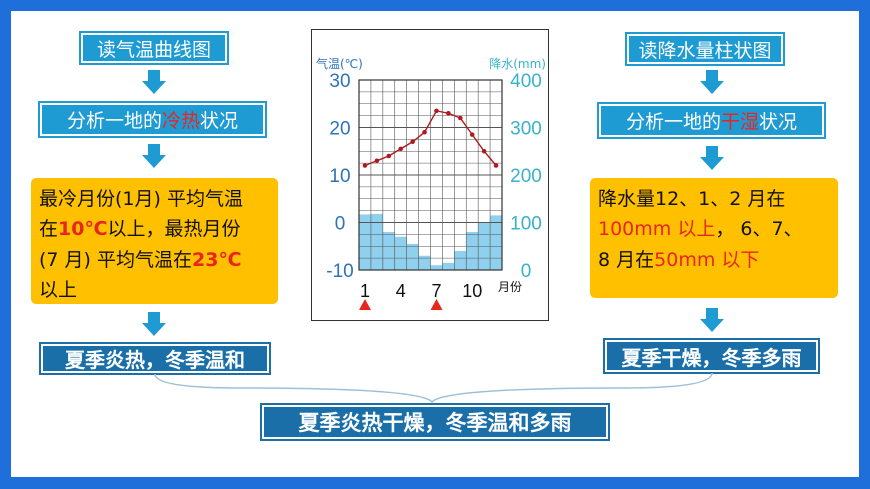 Image resolution: width=870 pixels, height=489 pixels. I want to click on note-text: ， 6、7、, so click(759, 229).